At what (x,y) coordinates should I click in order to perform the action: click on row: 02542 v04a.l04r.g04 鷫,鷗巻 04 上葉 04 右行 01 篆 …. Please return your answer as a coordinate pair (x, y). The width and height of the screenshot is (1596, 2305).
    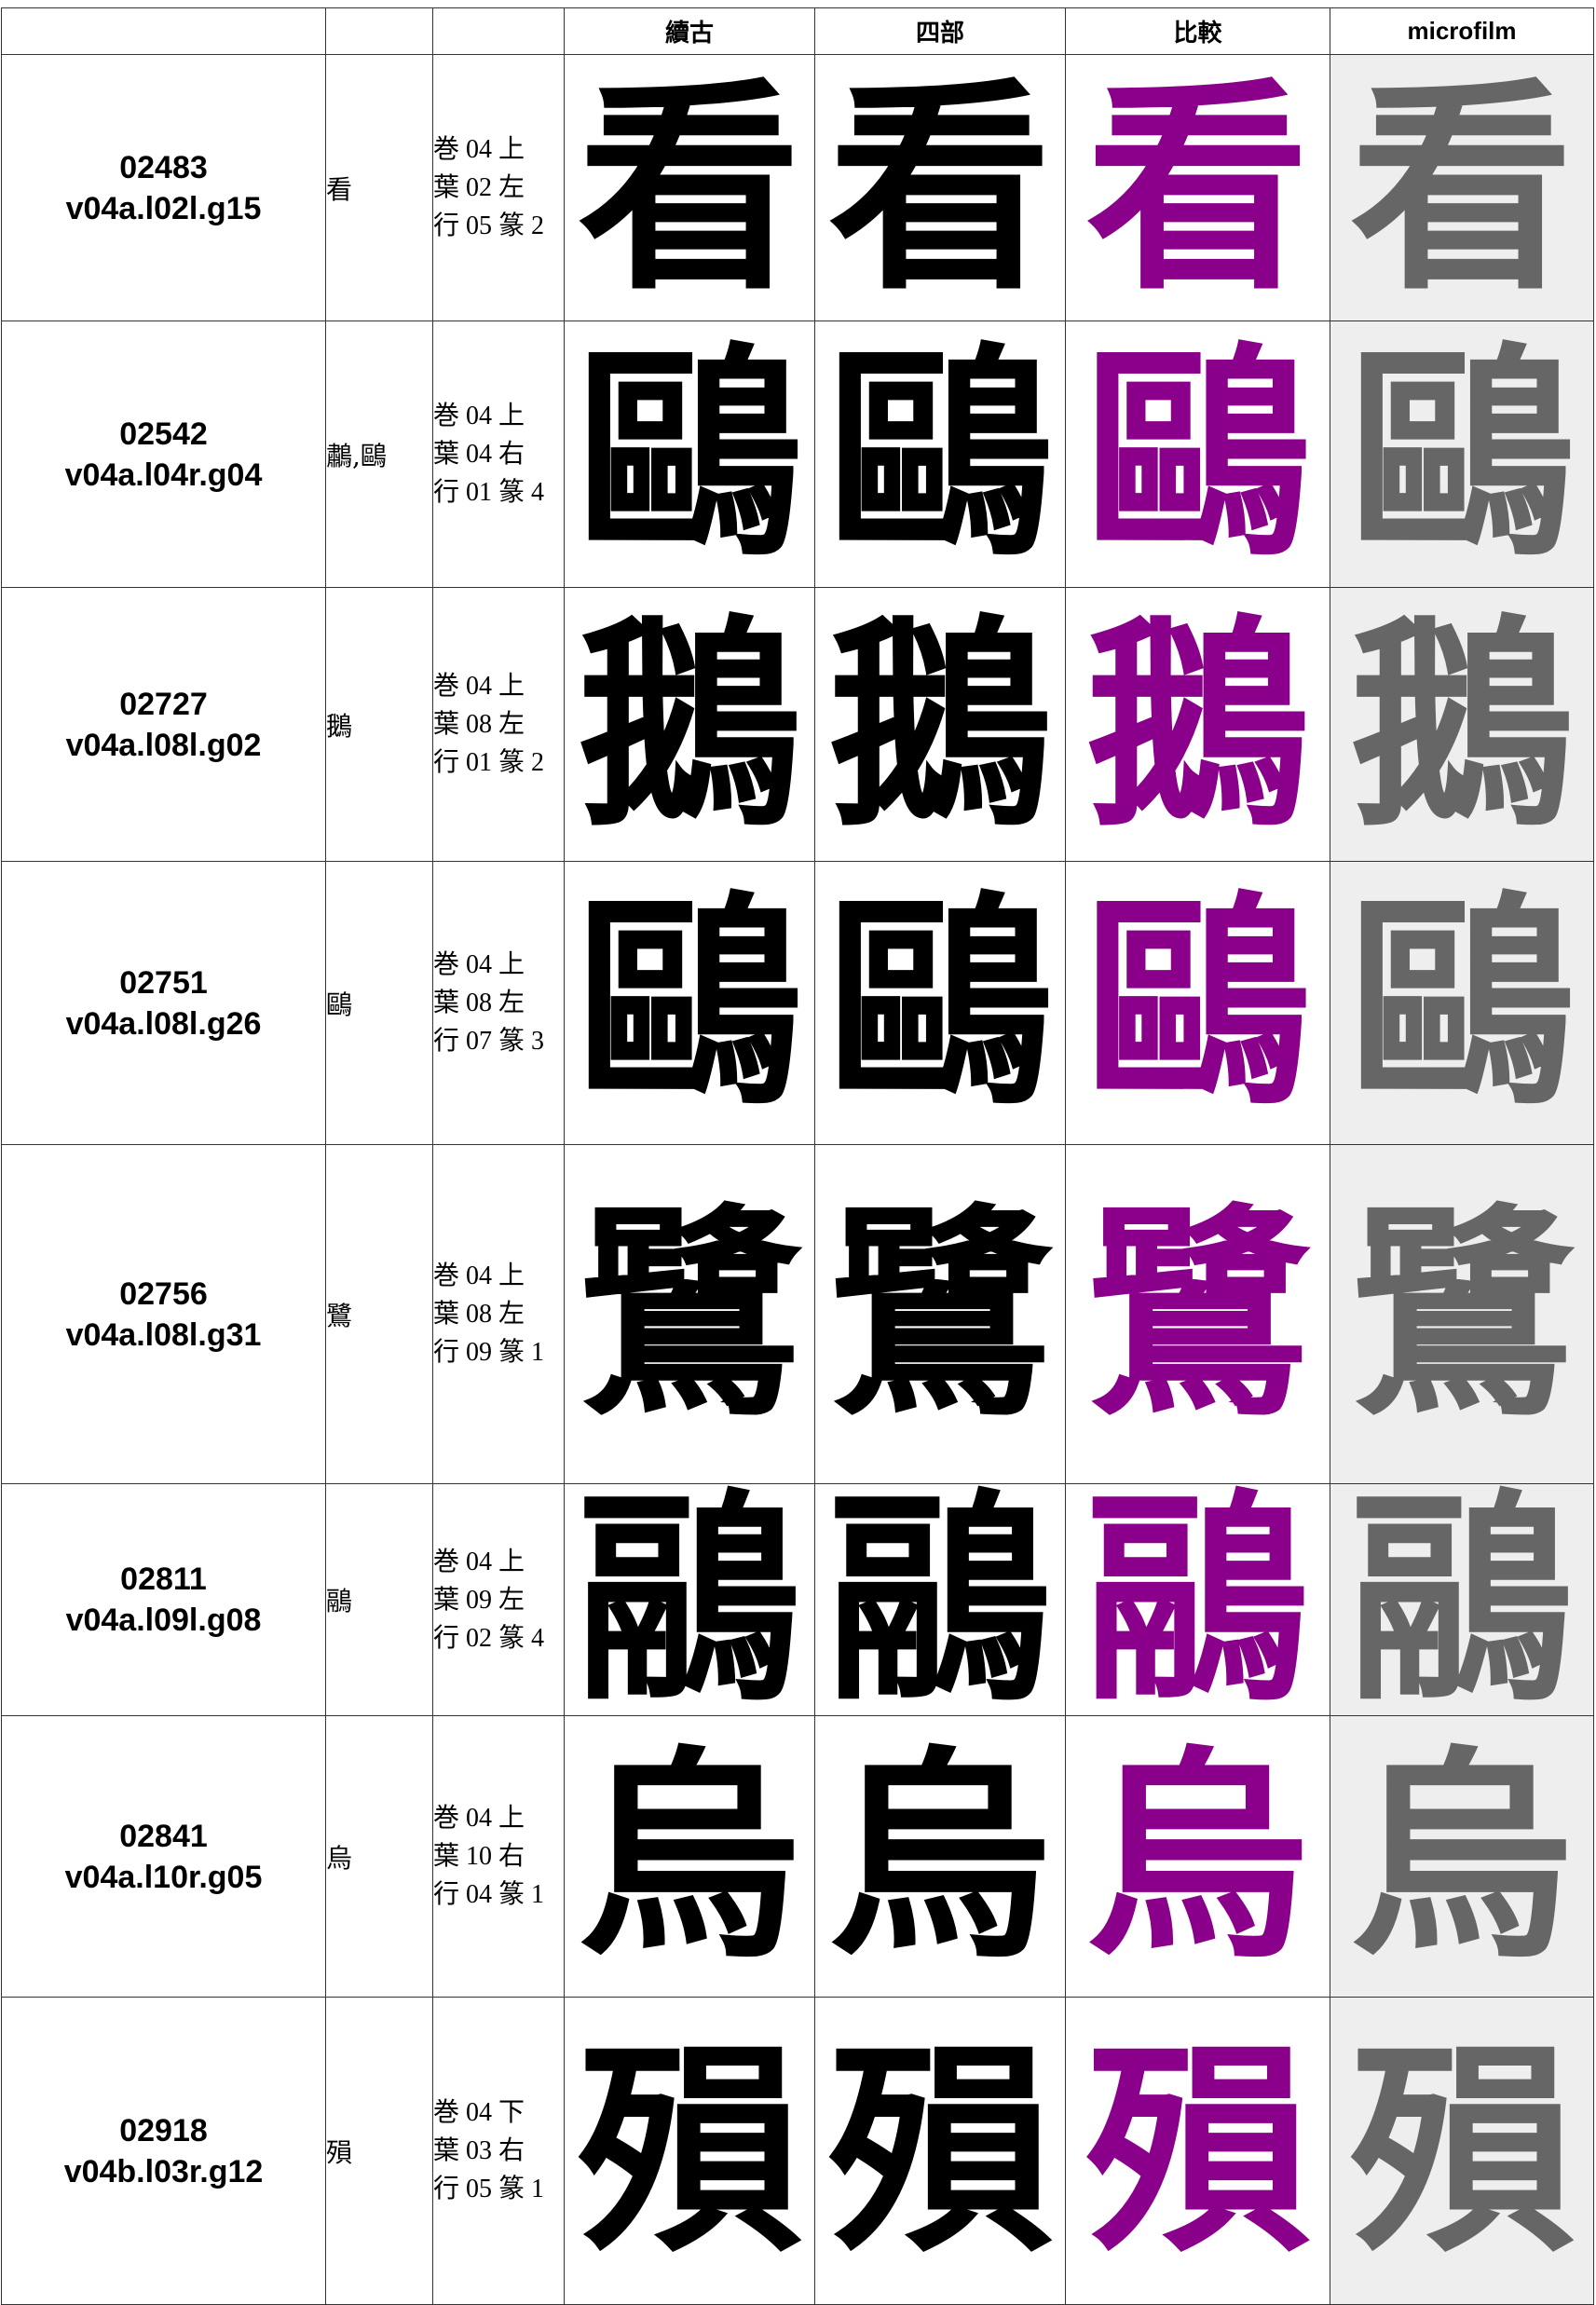
    Looking at the image, I should click on (797, 454).